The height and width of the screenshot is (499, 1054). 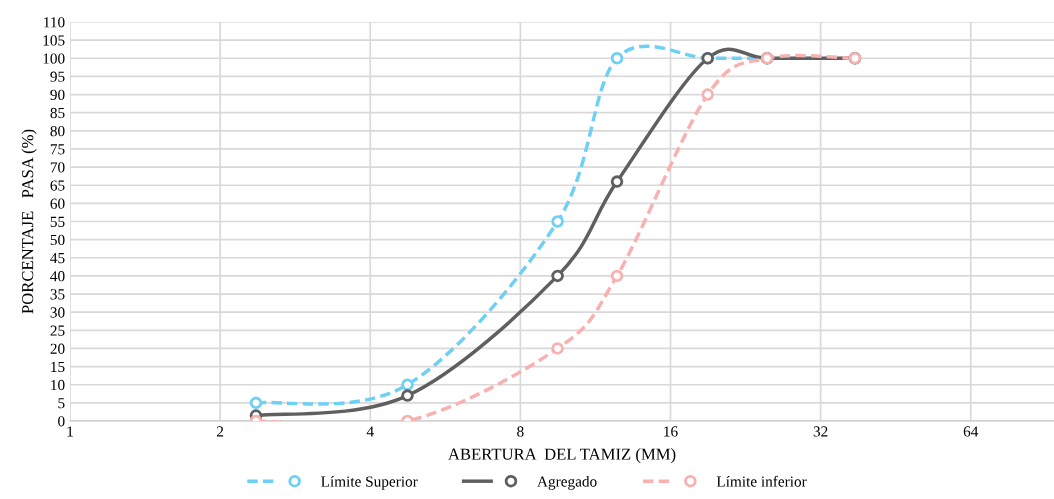 I want to click on x-tick-label: 1, so click(x=70, y=431).